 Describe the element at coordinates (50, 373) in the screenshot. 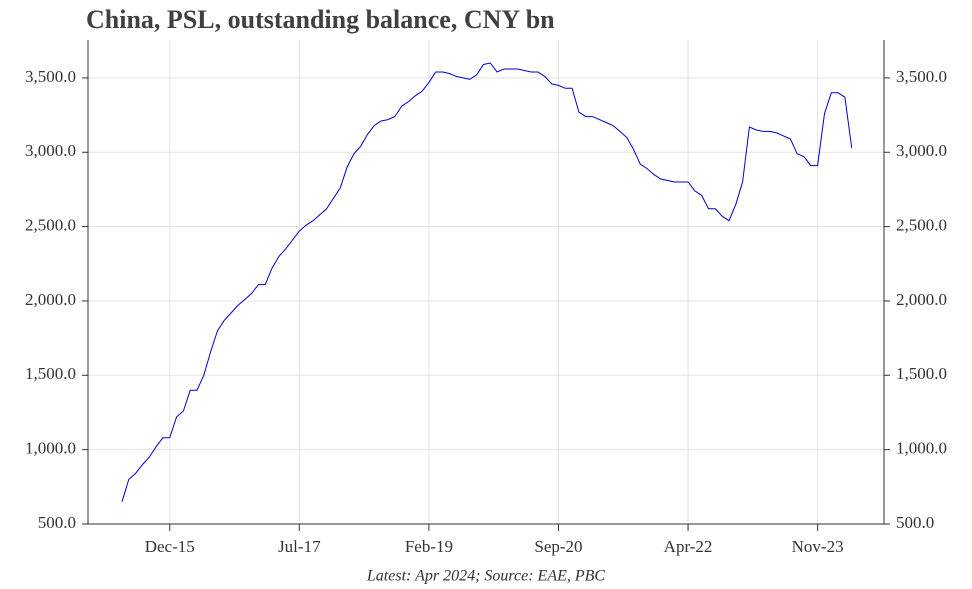

I see `y-tick-label: 1,500.0` at that location.